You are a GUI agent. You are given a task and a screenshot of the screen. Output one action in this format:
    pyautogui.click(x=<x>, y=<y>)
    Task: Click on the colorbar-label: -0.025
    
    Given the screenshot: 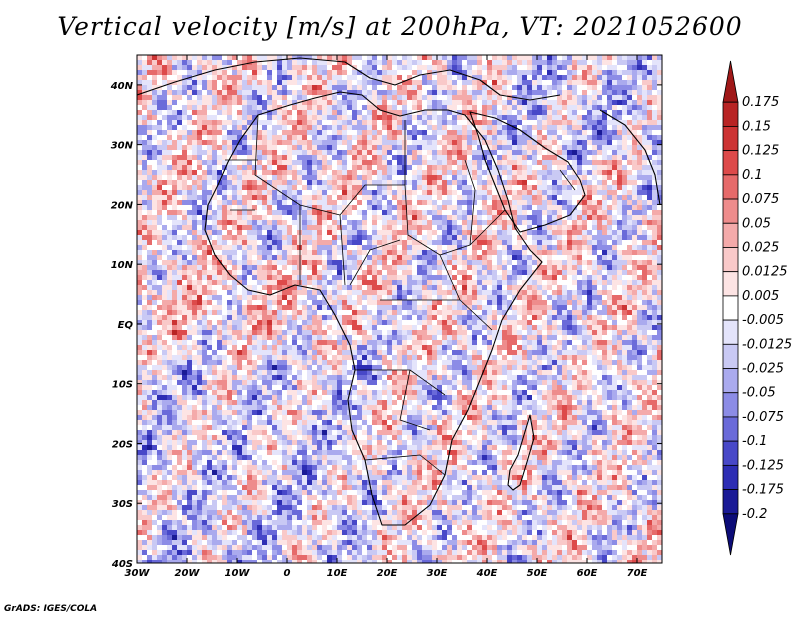 What is the action you would take?
    pyautogui.click(x=763, y=369)
    